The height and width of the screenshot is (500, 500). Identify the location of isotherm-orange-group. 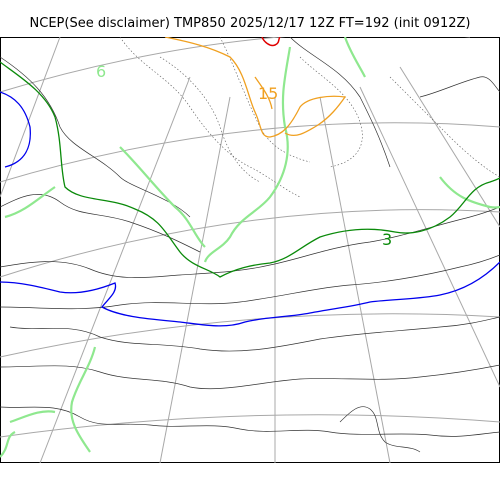
(255, 87).